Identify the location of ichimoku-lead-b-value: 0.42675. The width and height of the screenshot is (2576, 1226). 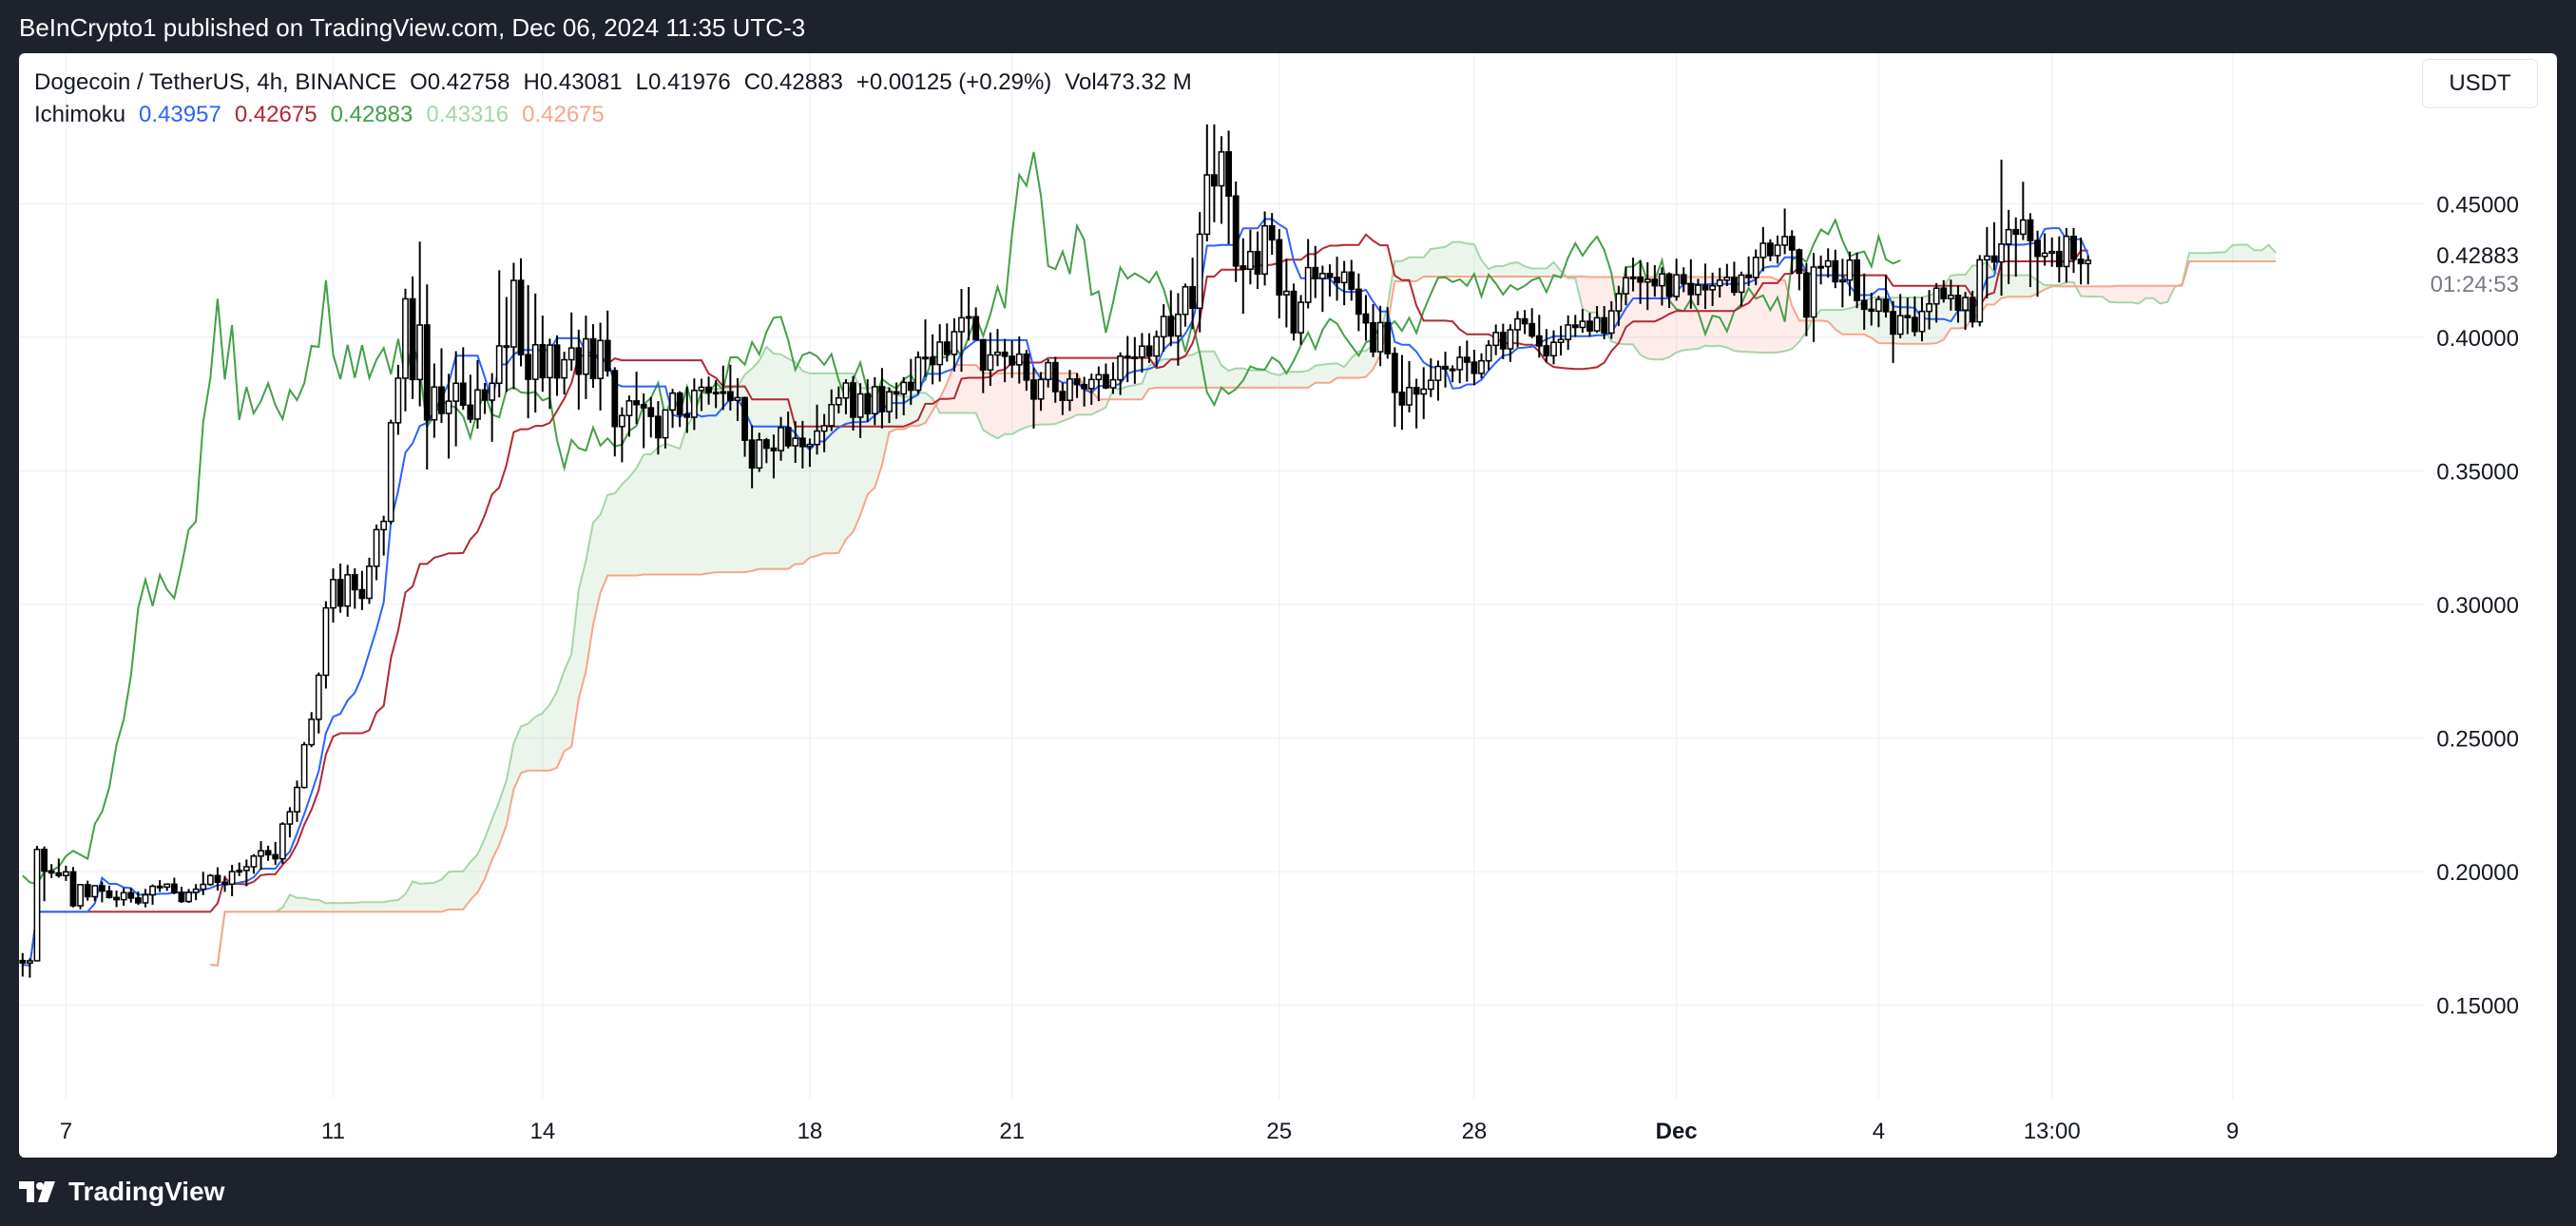
(563, 115).